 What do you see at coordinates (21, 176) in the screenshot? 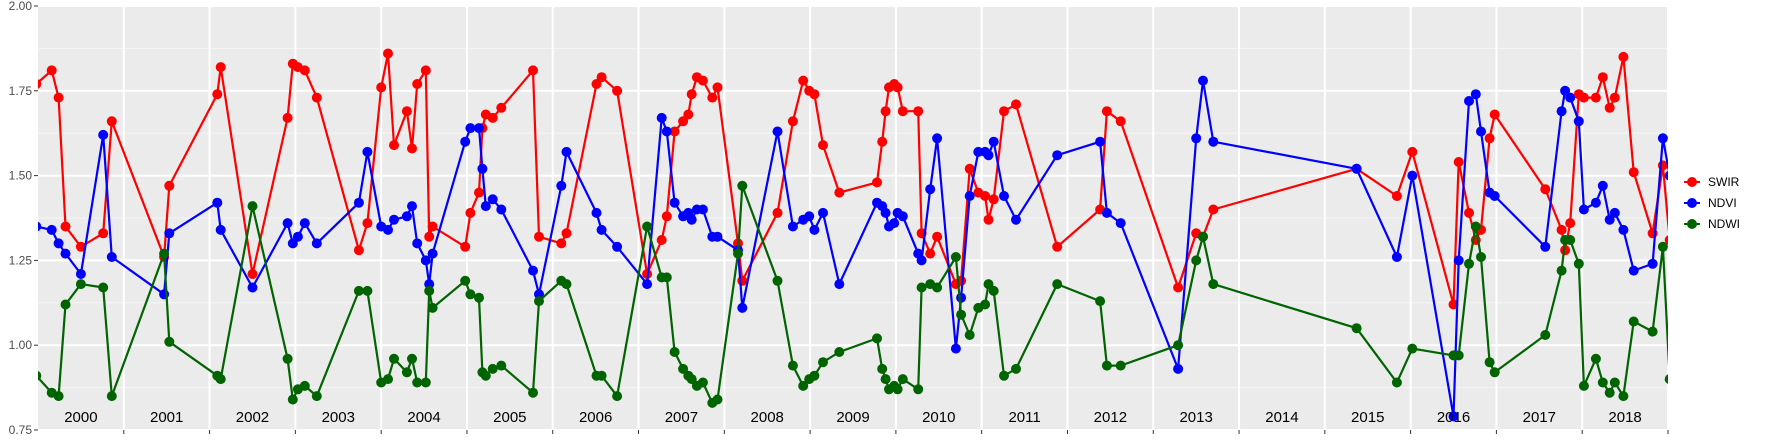
I see `y-tick-label: 1.50` at bounding box center [21, 176].